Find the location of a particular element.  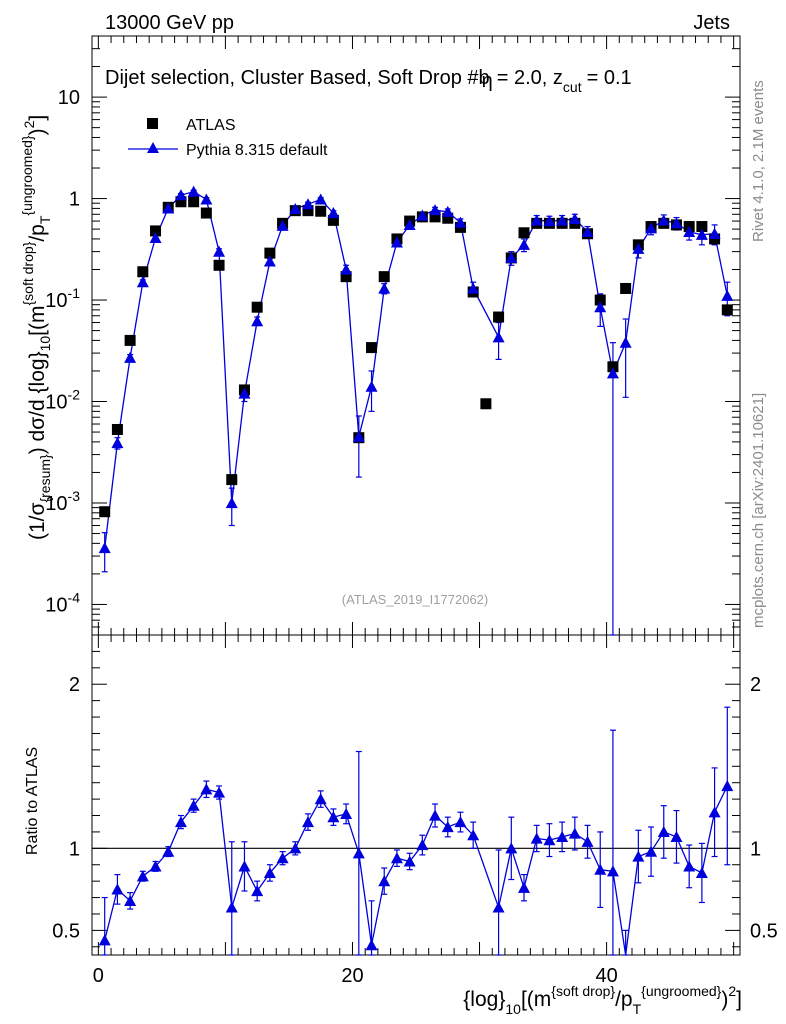

xlabel-sup1: {soft drop} is located at coordinates (583, 991).